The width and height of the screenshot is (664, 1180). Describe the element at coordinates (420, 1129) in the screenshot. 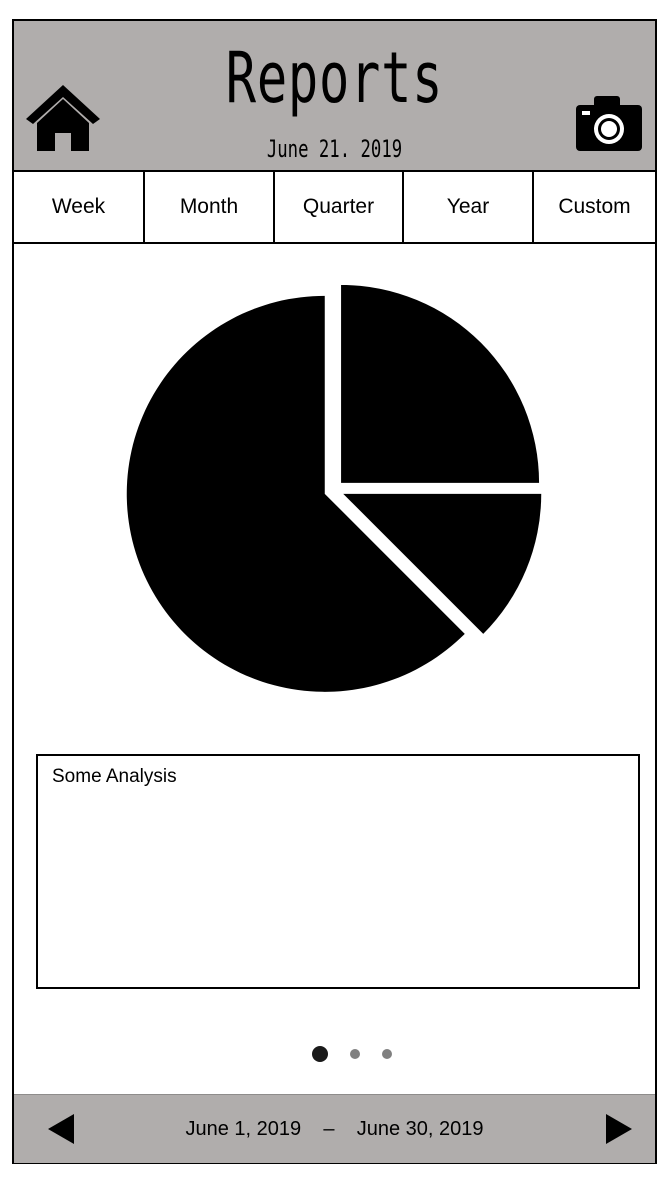

I see `range-end: June 30, 2019` at that location.